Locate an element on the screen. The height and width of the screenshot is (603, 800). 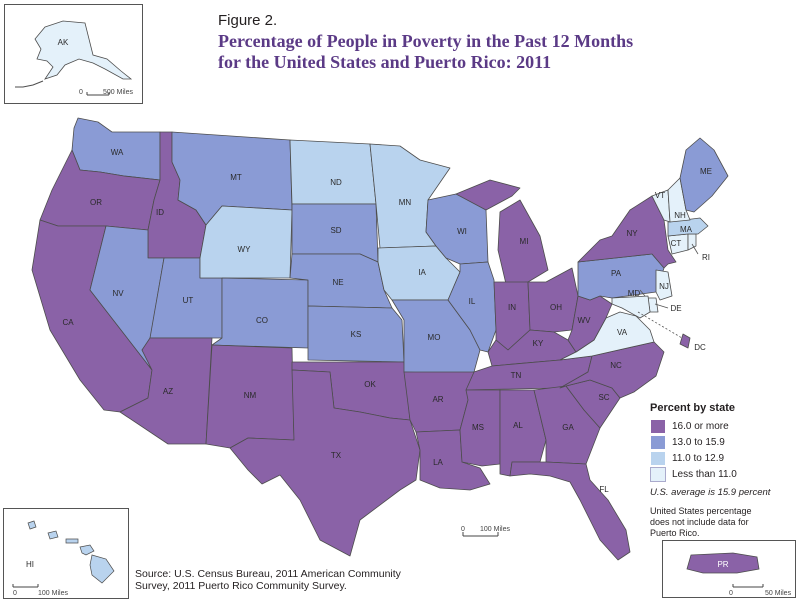
label-KY: KY is located at coordinates (538, 343).